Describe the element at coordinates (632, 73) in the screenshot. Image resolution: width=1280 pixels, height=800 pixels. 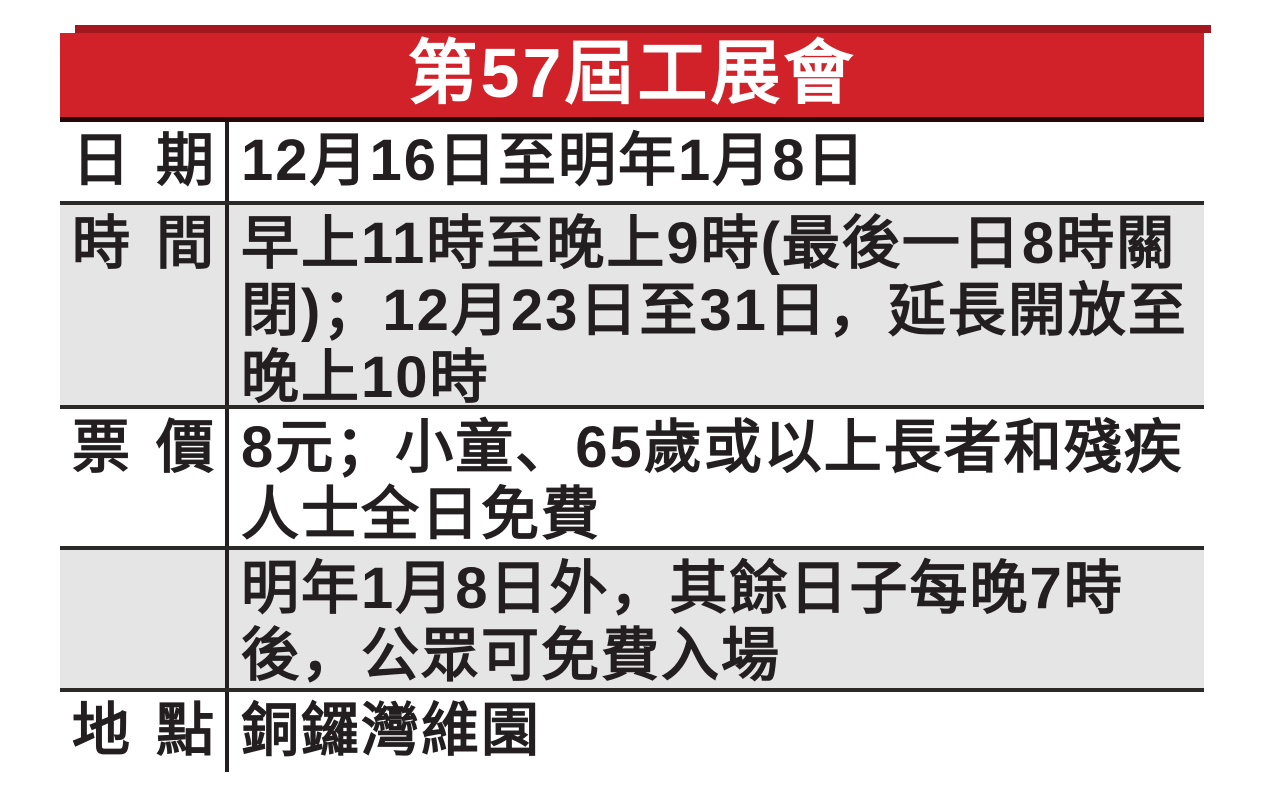
I see `table-title: 第57屆工展會` at that location.